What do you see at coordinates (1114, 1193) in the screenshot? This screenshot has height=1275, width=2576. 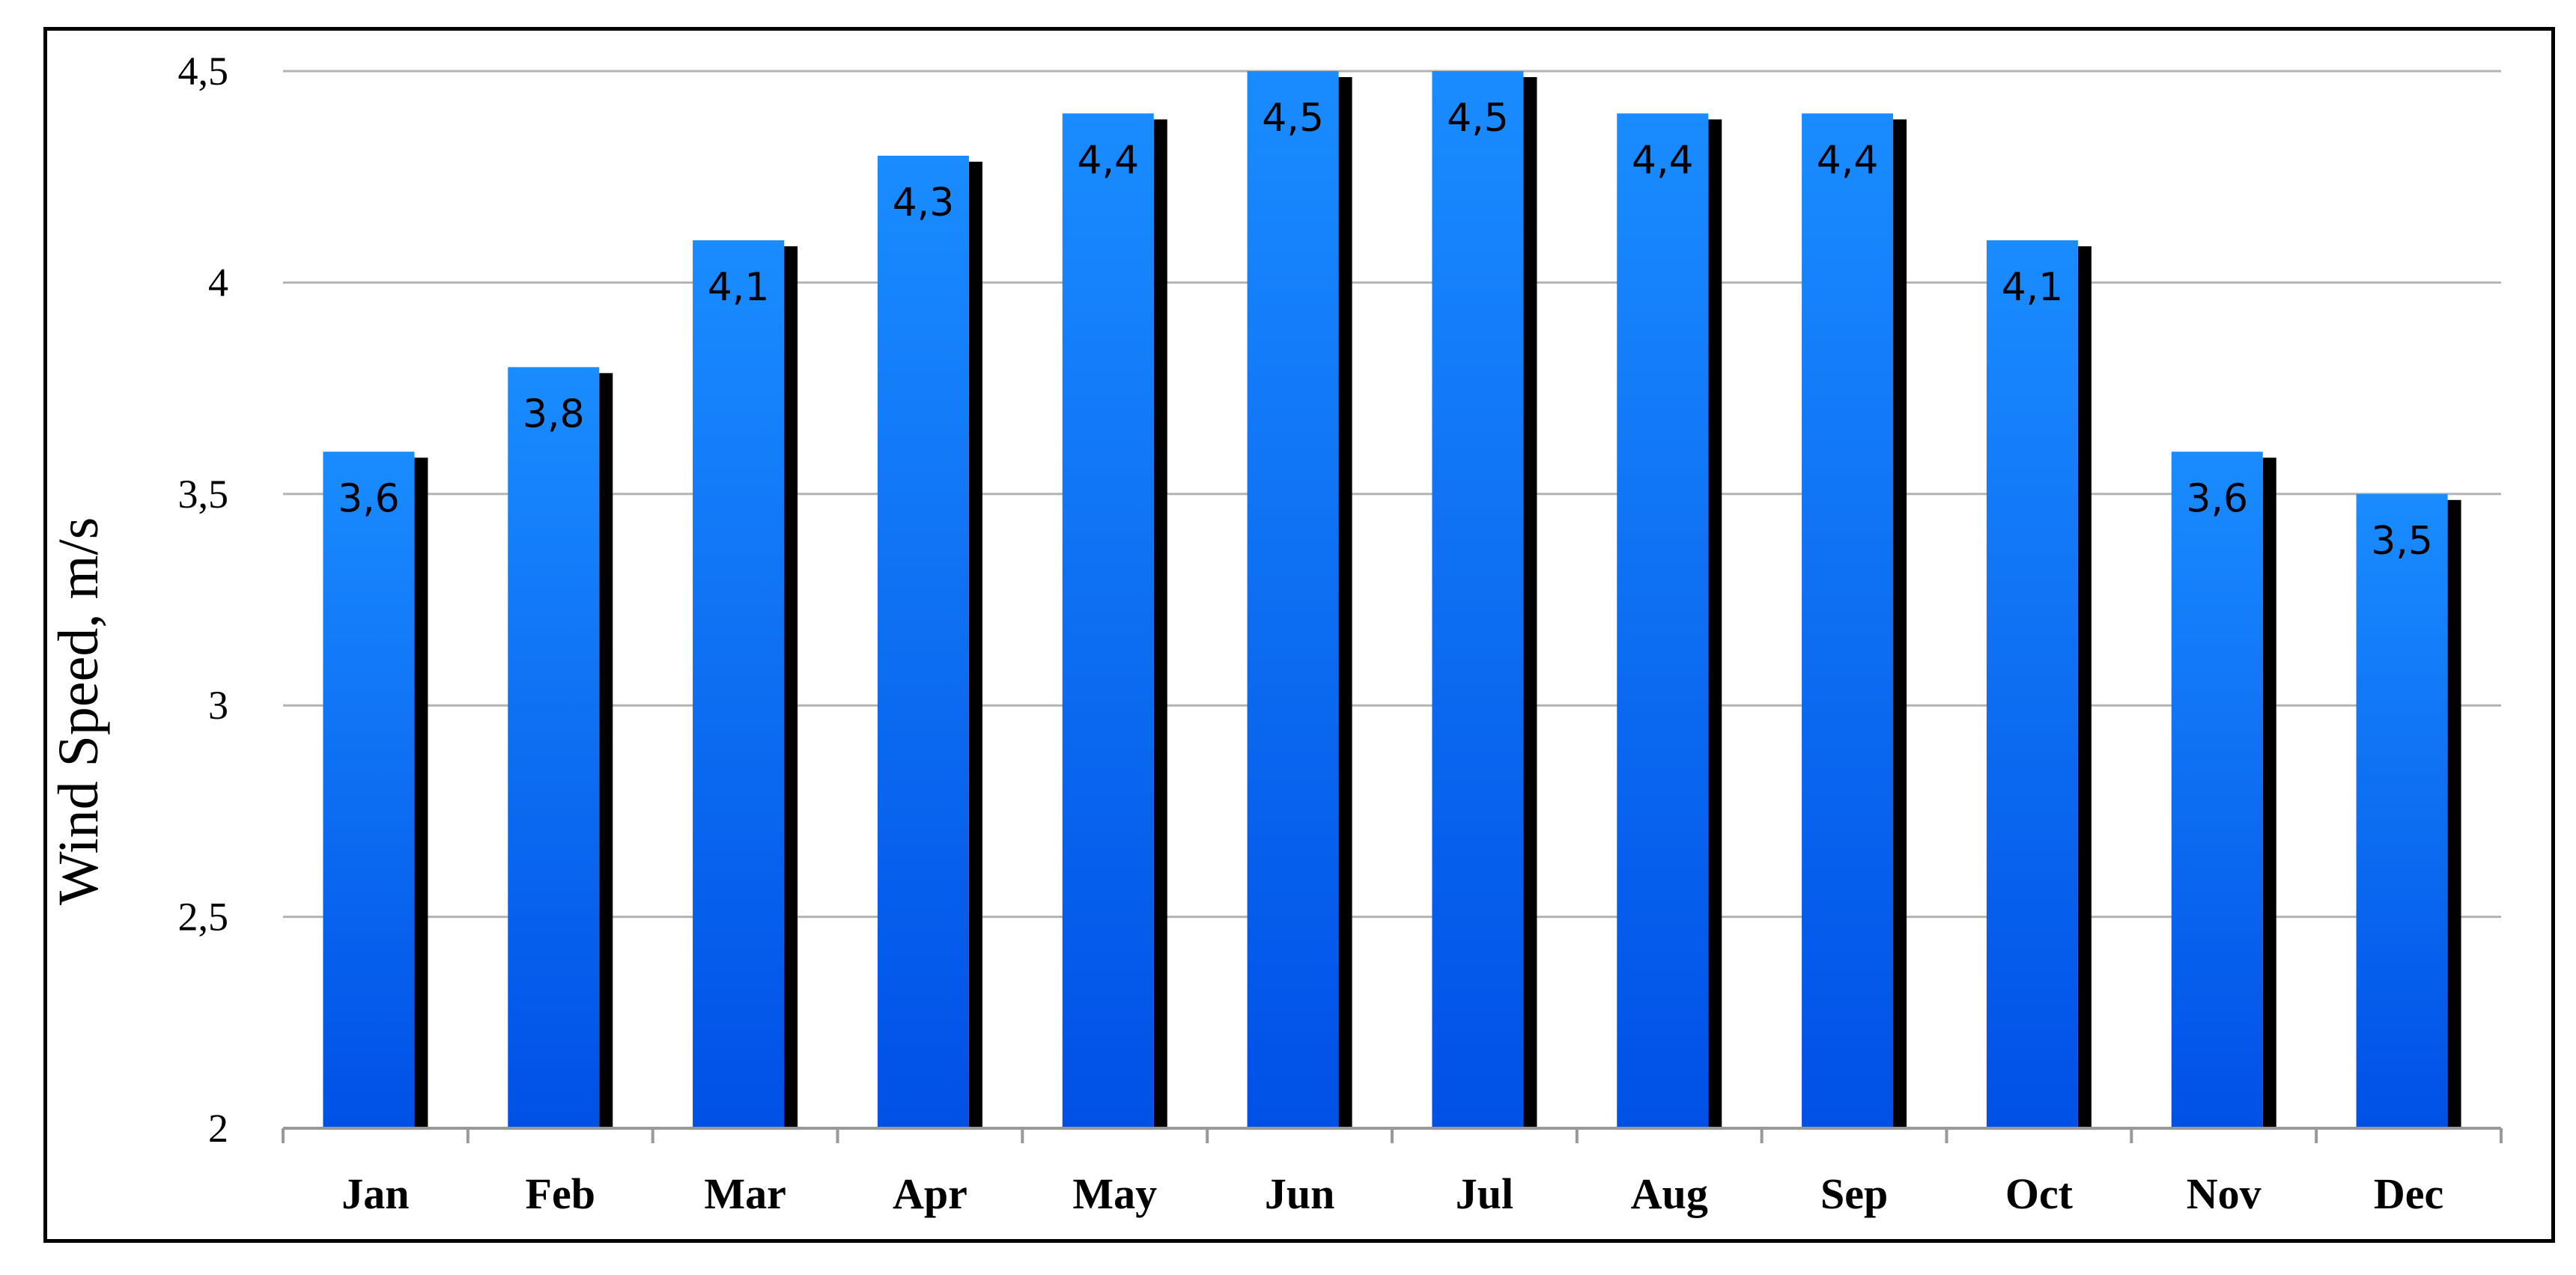 I see `x-category-label: May` at bounding box center [1114, 1193].